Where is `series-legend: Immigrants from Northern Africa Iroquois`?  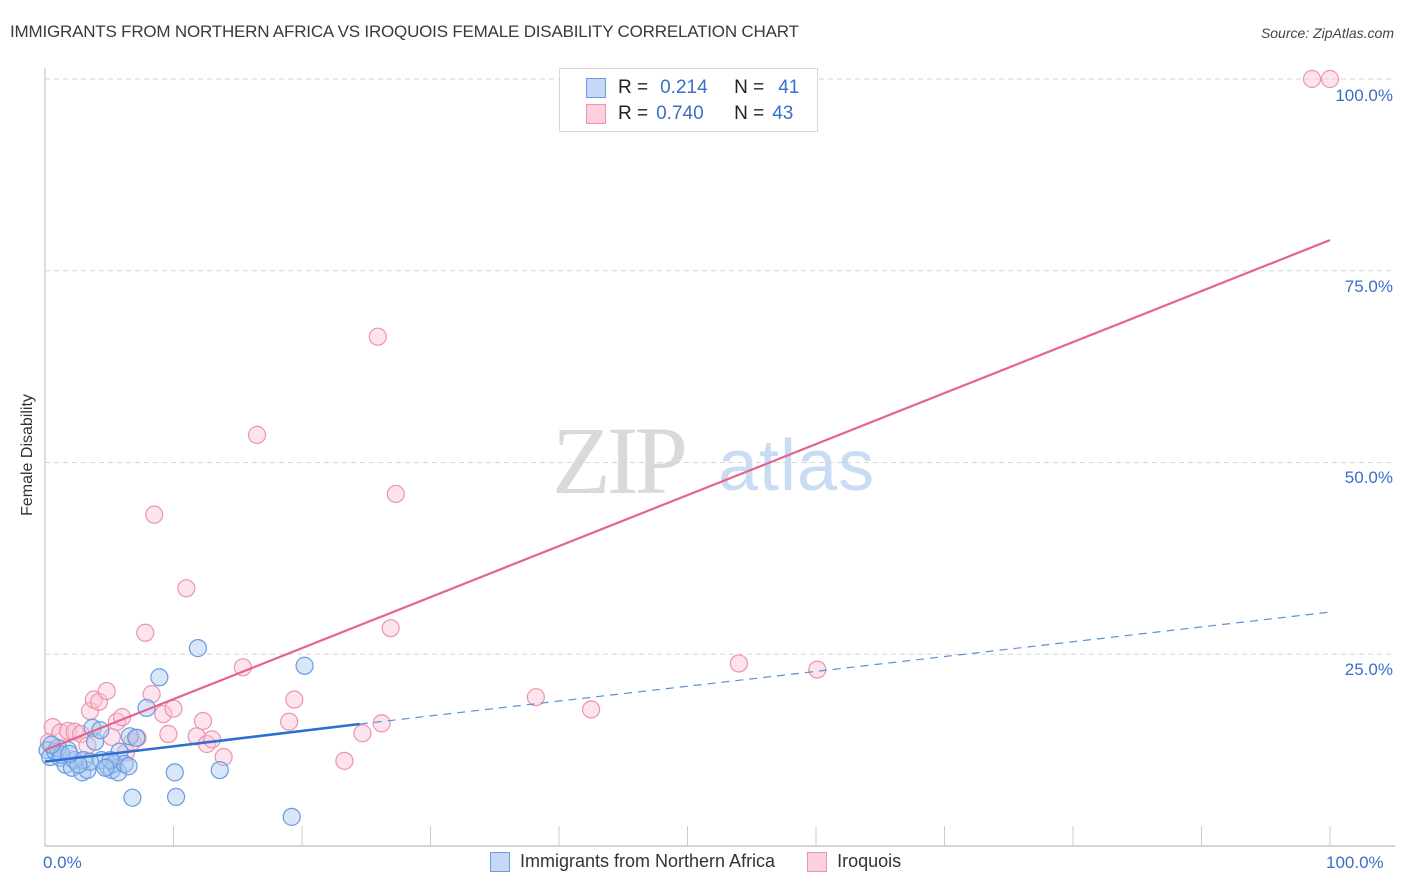
series-legend: Immigrants from Northern Africa Iroquois is located at coordinates (711, 861).